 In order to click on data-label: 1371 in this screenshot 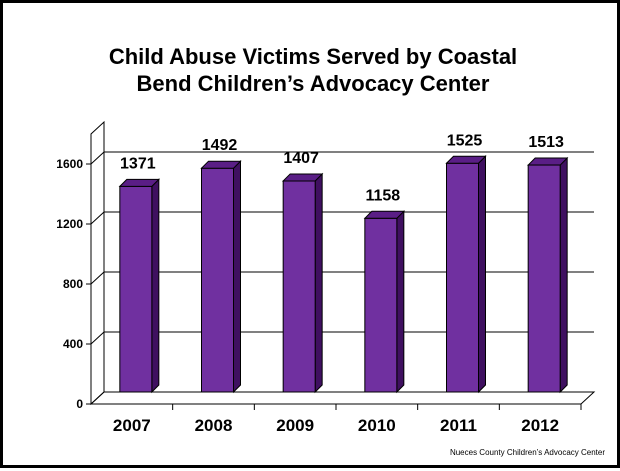, I will do `click(138, 163)`.